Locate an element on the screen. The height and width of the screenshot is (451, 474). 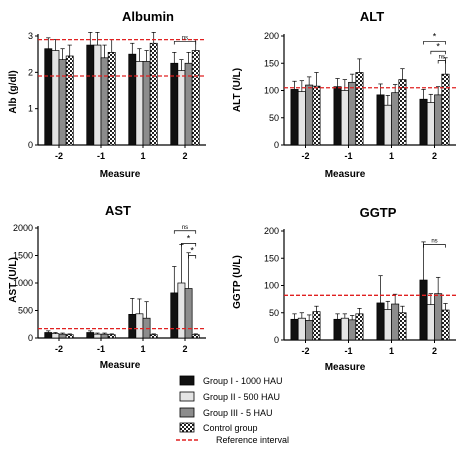
significance-label-ast: ns is located at coordinates (185, 228).